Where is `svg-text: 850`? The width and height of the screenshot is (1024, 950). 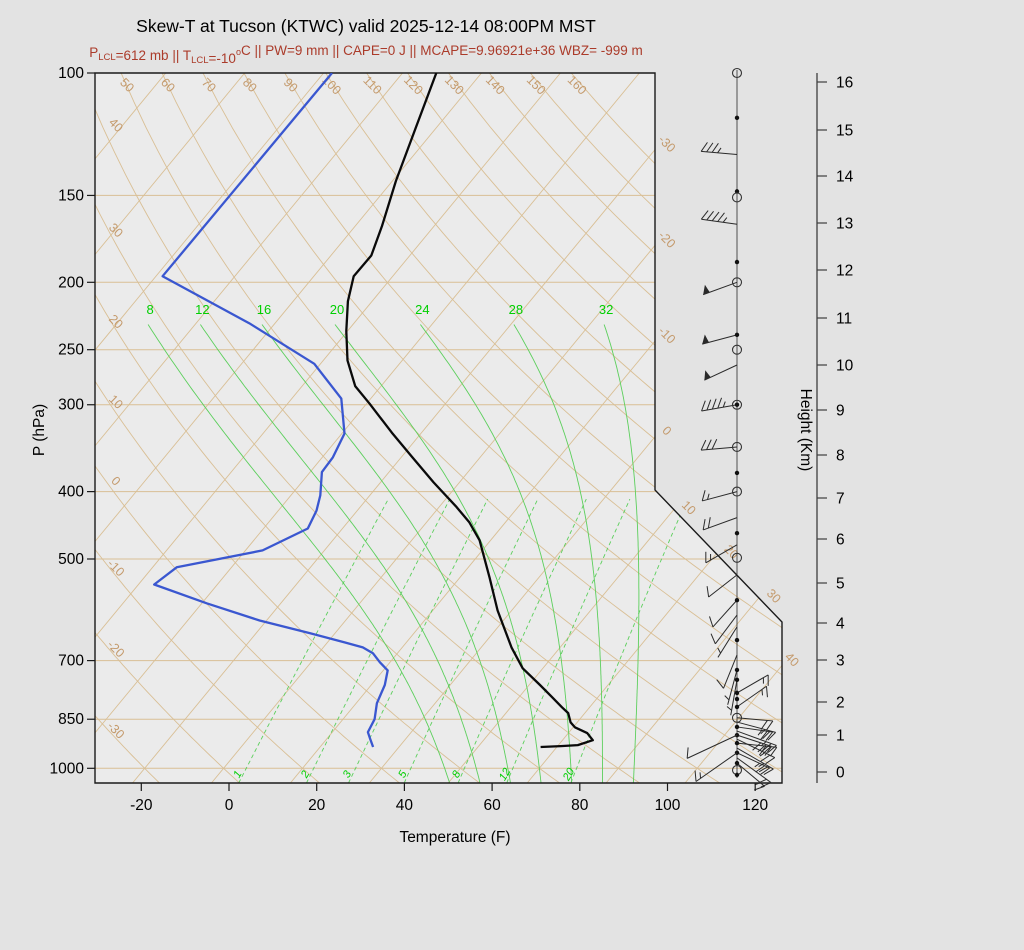 svg-text: 850 is located at coordinates (71, 719).